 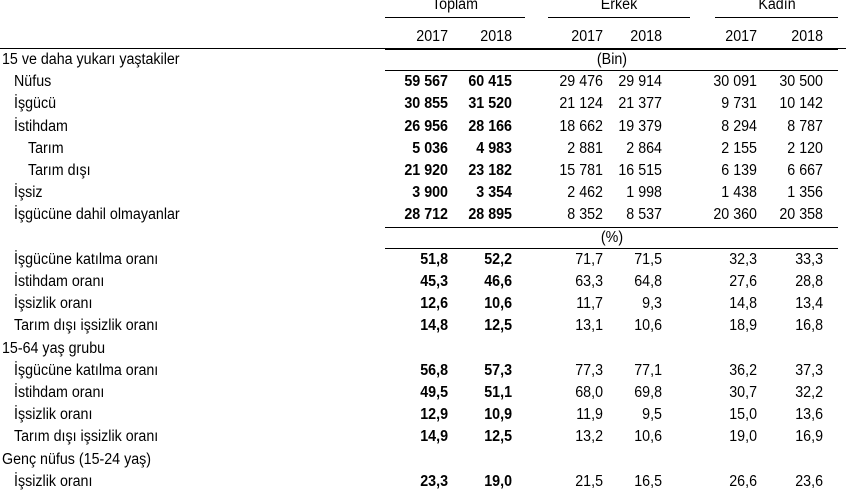 What do you see at coordinates (581, 126) in the screenshot?
I see `table-cell: 18 662` at bounding box center [581, 126].